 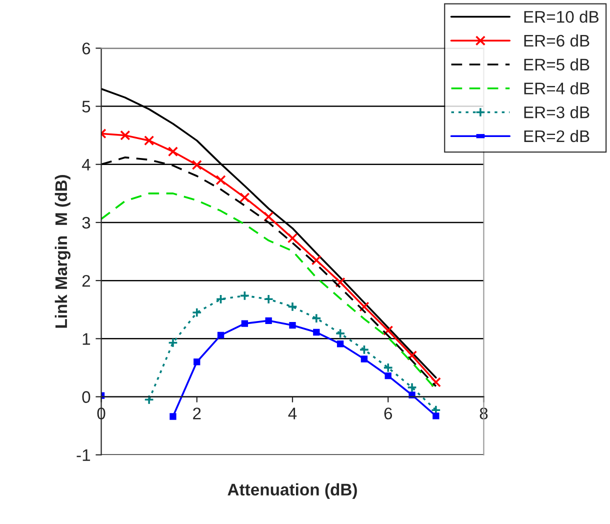 What do you see at coordinates (557, 64) in the screenshot?
I see `legend-label: ER=5 dB` at bounding box center [557, 64].